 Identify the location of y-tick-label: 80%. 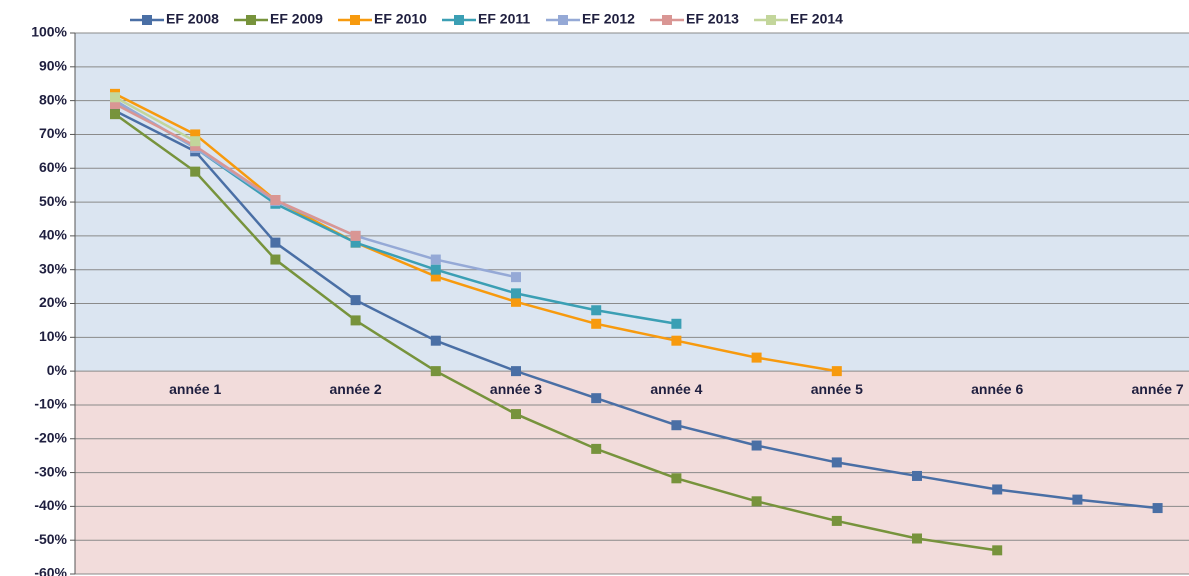
(53, 99).